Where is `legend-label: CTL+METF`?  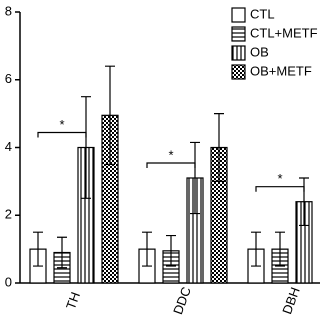
legend-label: CTL+METF is located at coordinates (284, 32).